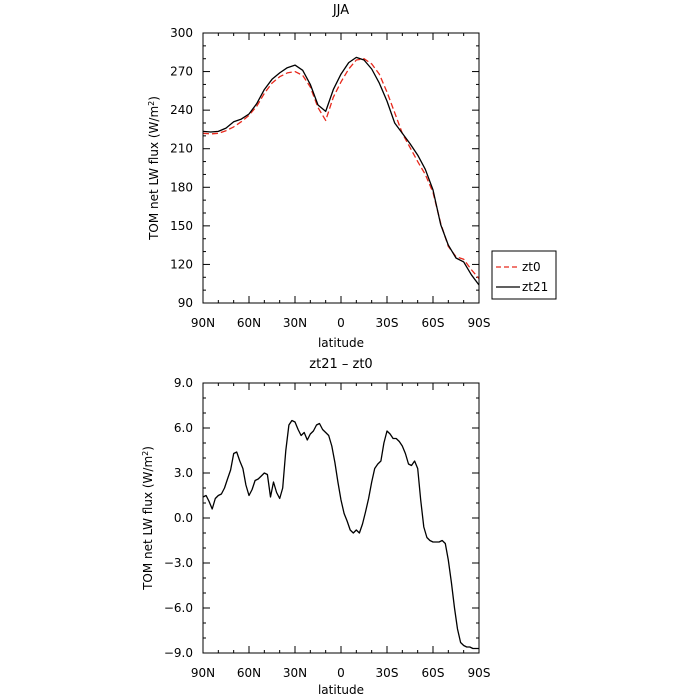 The height and width of the screenshot is (700, 700). Describe the element at coordinates (183, 383) in the screenshot. I see `y-tick-label: 9.0` at that location.